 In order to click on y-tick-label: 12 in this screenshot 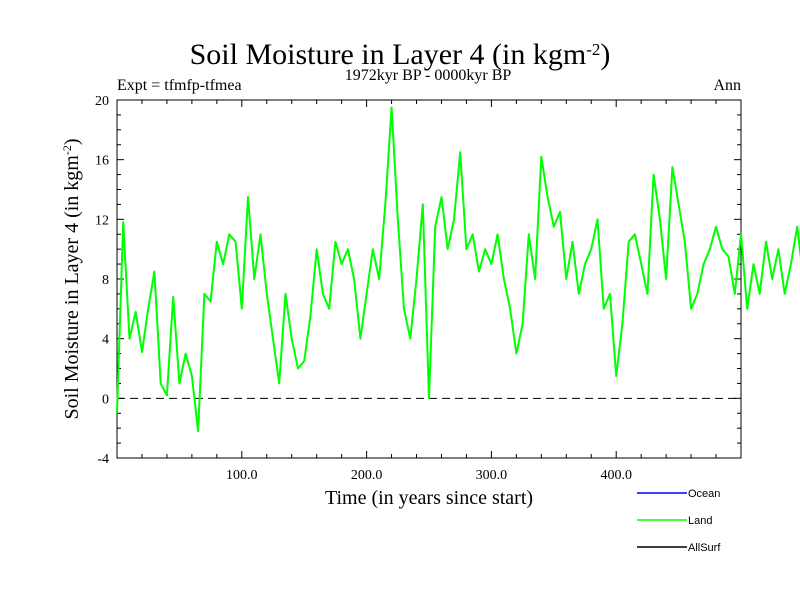, I will do `click(102, 220)`.